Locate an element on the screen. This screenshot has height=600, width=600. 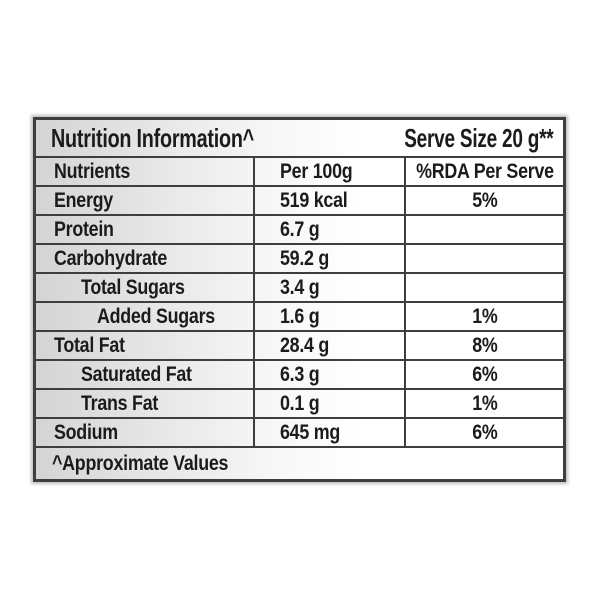
rda-per-serve-value: 8% is located at coordinates (484, 345).